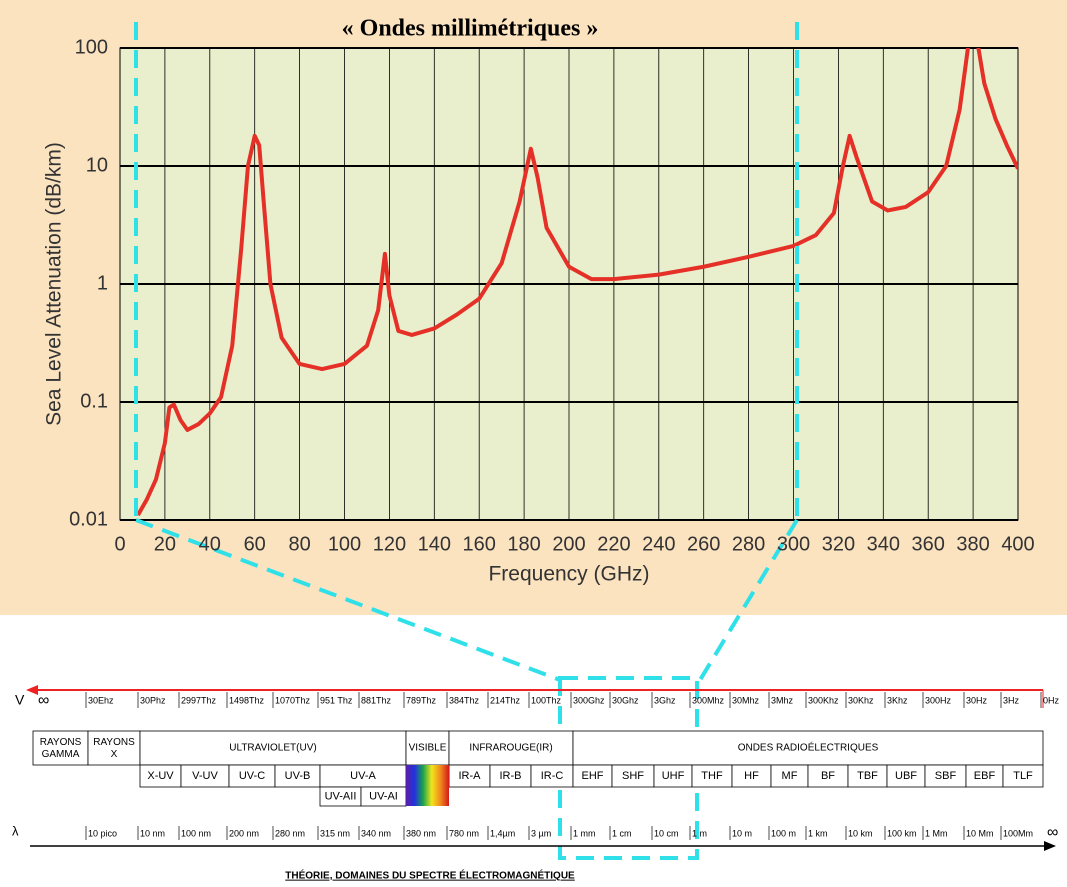 This screenshot has height=887, width=1067. Describe the element at coordinates (210, 544) in the screenshot. I see `x-tick-label: 40` at that location.